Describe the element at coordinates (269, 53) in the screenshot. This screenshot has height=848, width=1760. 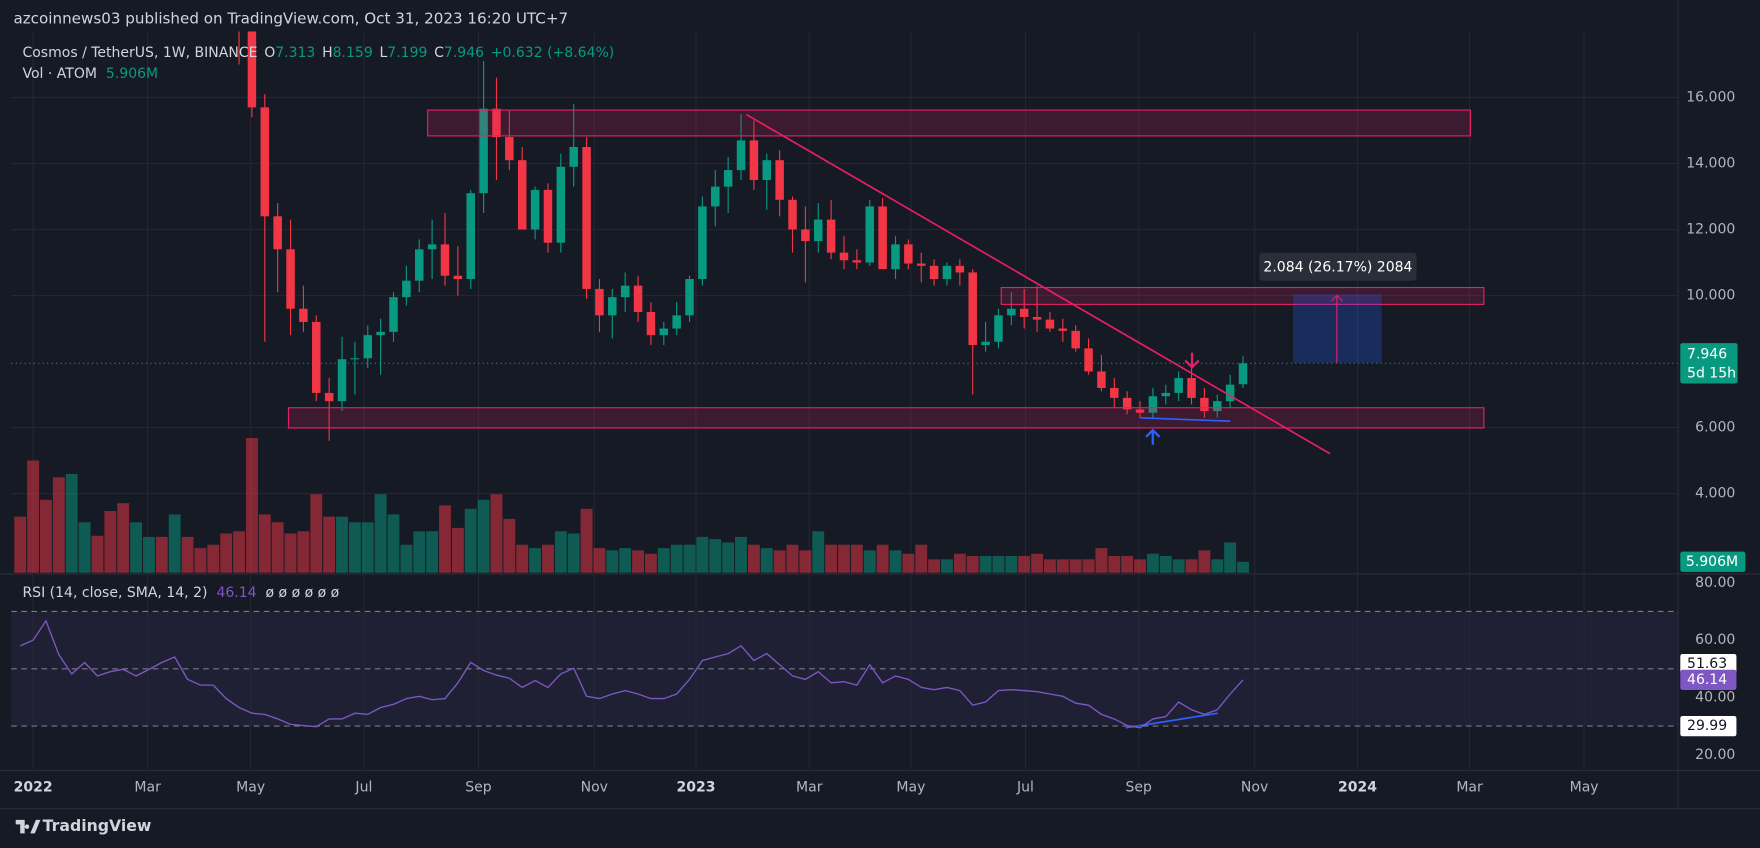
I see `legend-item: O` at that location.